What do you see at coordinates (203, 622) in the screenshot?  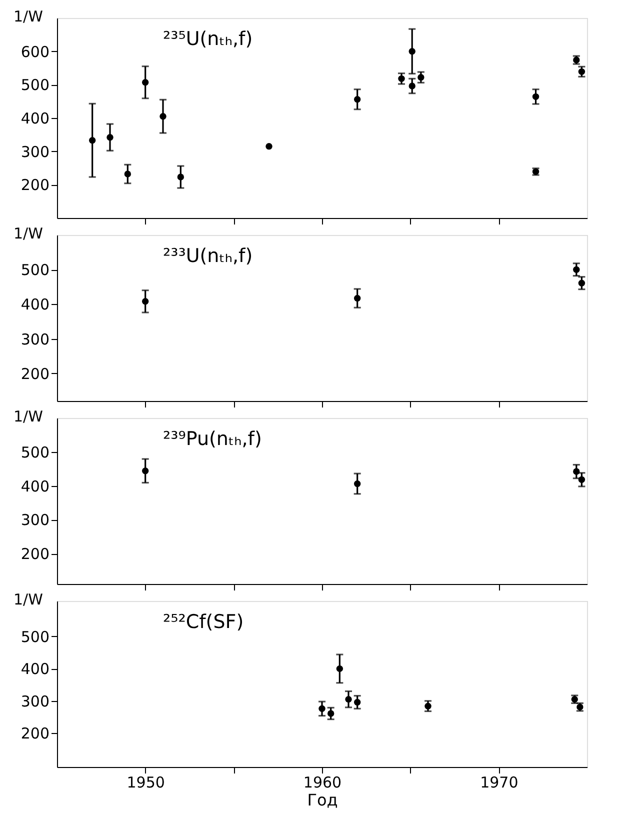 I see `text: ²⁵²Cf(SF)` at bounding box center [203, 622].